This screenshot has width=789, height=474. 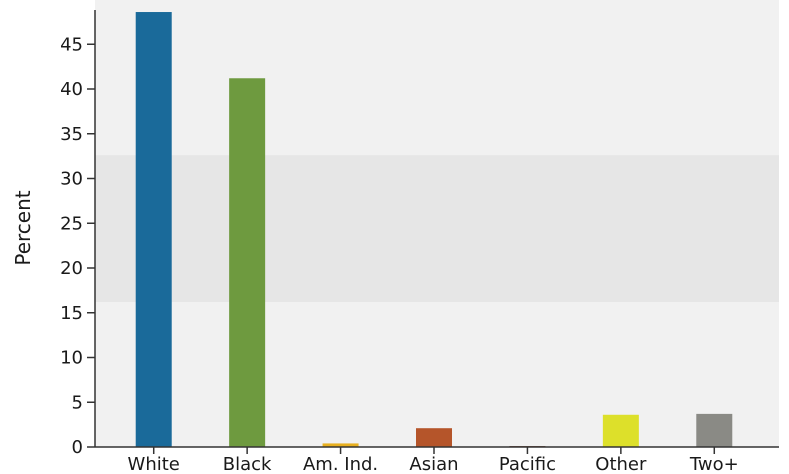 What do you see at coordinates (434, 437) in the screenshot?
I see `bar-asian` at bounding box center [434, 437].